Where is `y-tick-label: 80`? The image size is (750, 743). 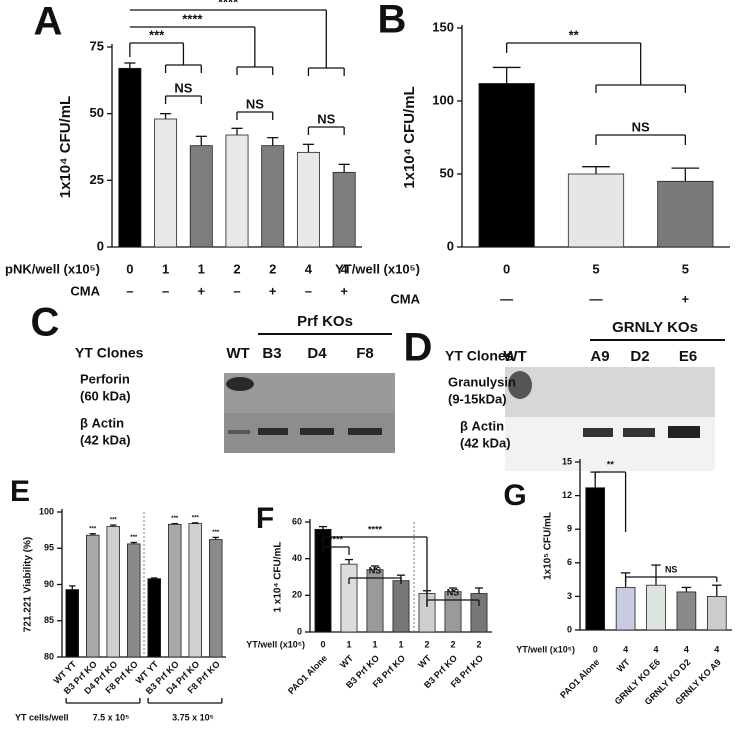 y-tick-label: 80 is located at coordinates (49, 656).